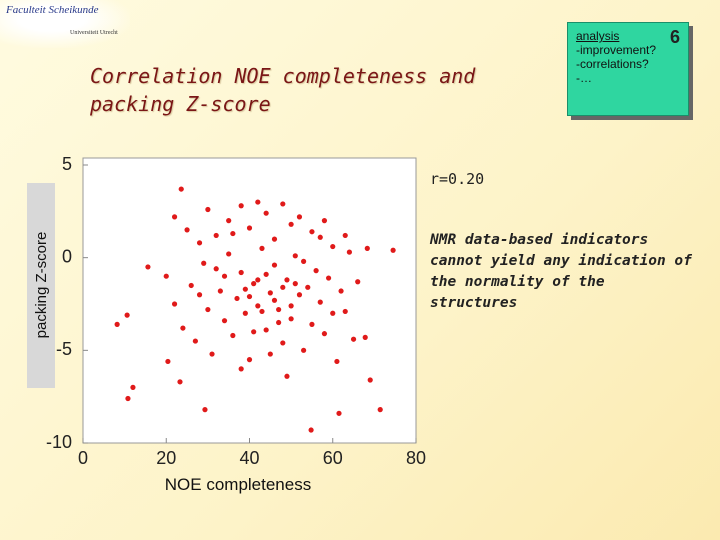 The image size is (720, 540). What do you see at coordinates (83, 458) in the screenshot?
I see `x-tick-label: 0` at bounding box center [83, 458].